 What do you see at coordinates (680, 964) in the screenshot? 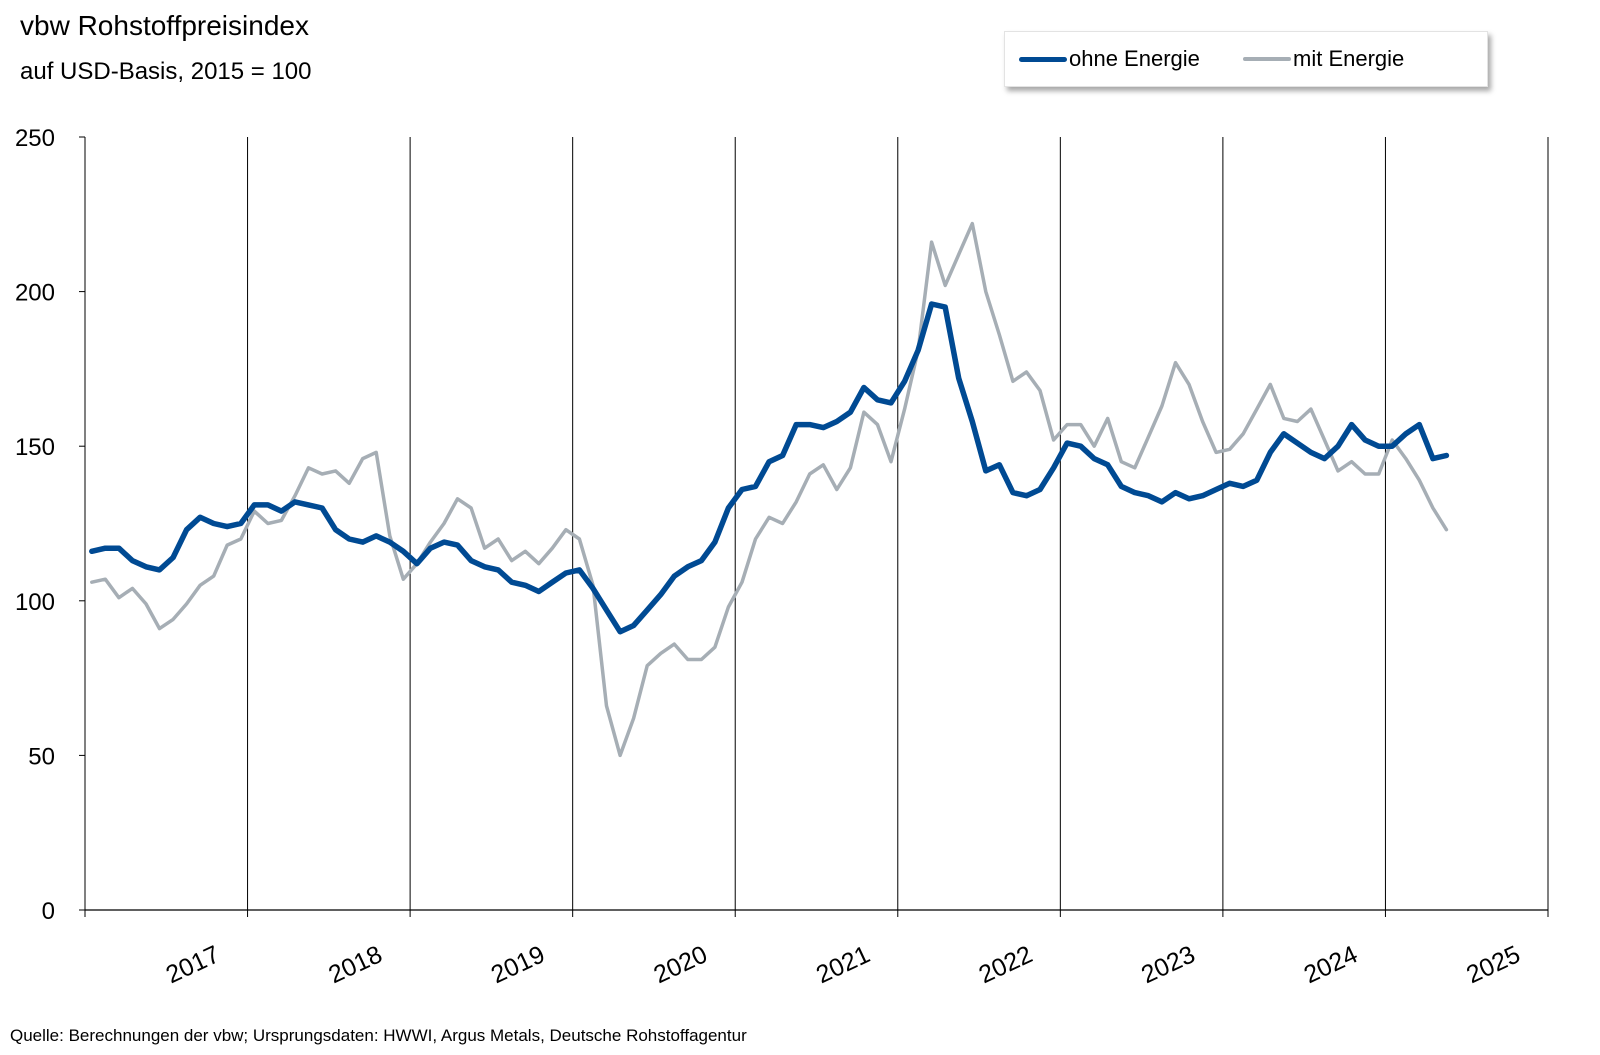
I see `x-tick-label: 2020` at bounding box center [680, 964].